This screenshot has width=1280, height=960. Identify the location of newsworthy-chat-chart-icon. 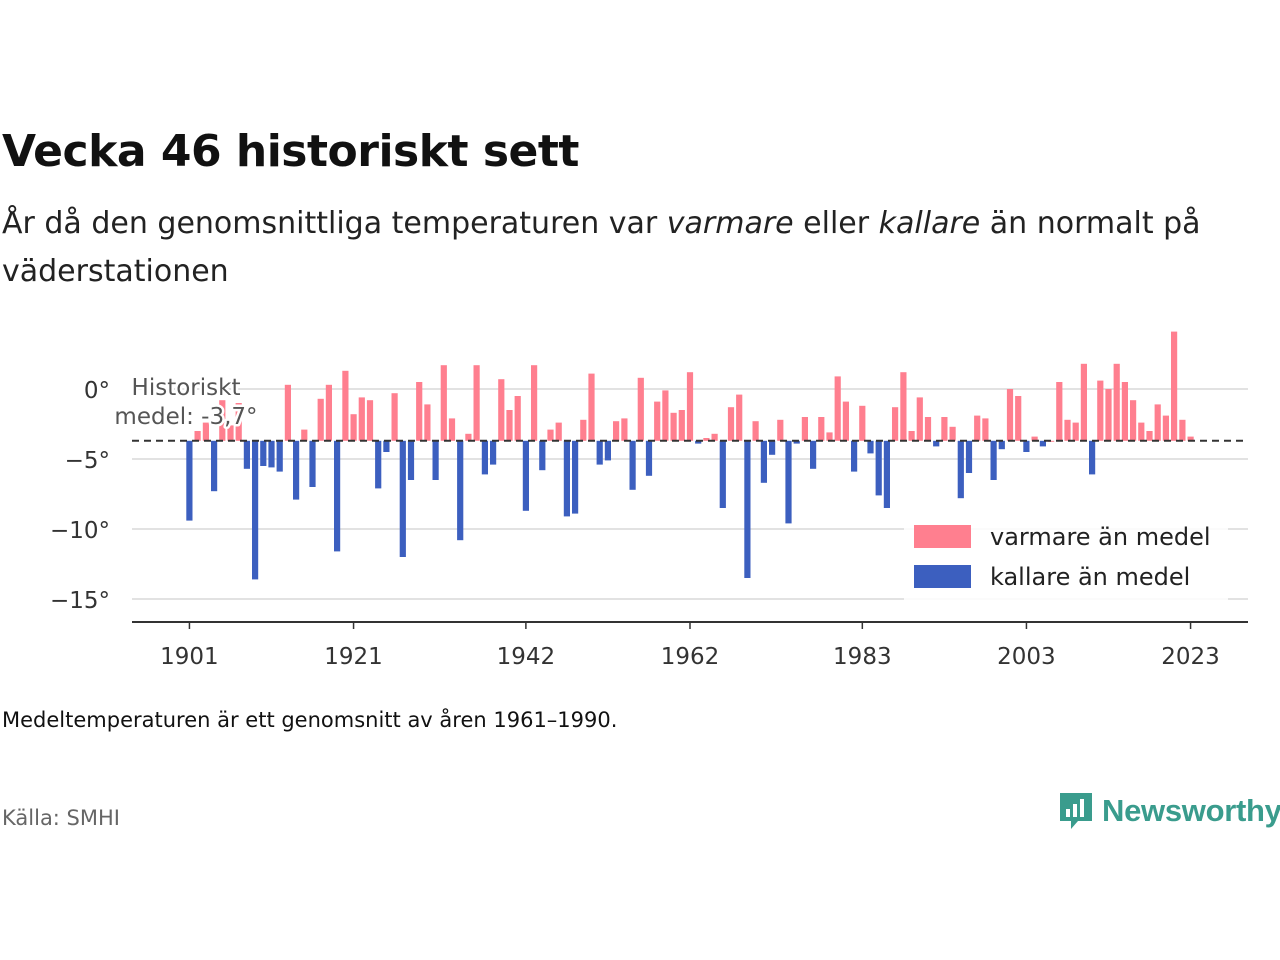
(1076, 811).